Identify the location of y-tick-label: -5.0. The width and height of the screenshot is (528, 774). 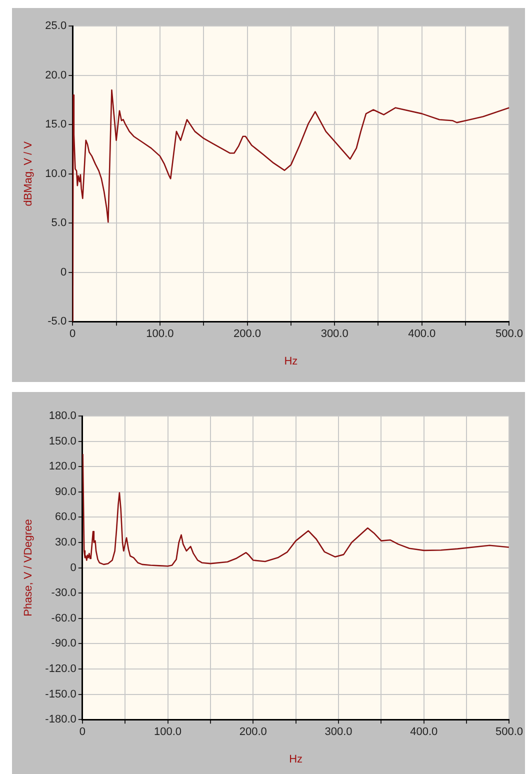
(57, 322).